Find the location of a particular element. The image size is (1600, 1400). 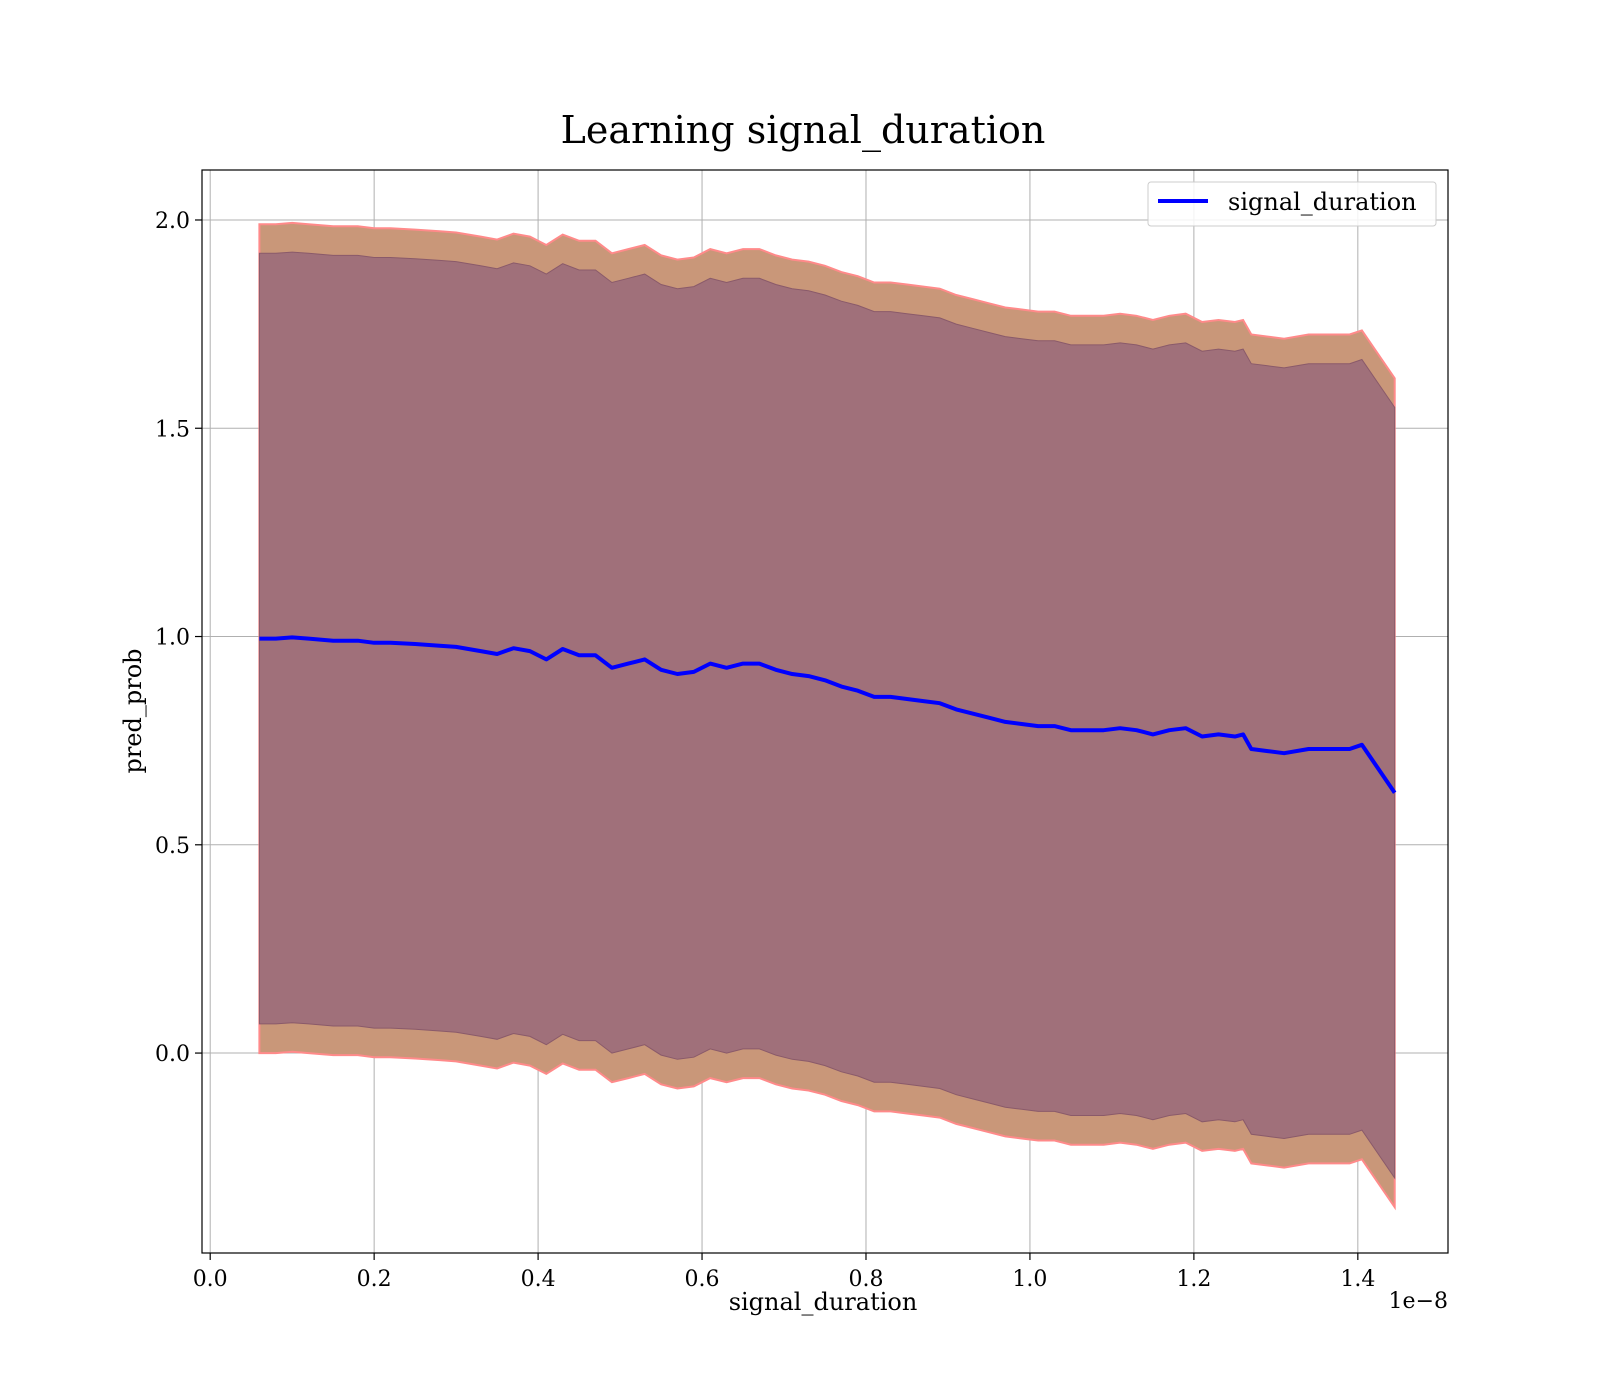

y-tick-label: 1.0 is located at coordinates (172, 638).